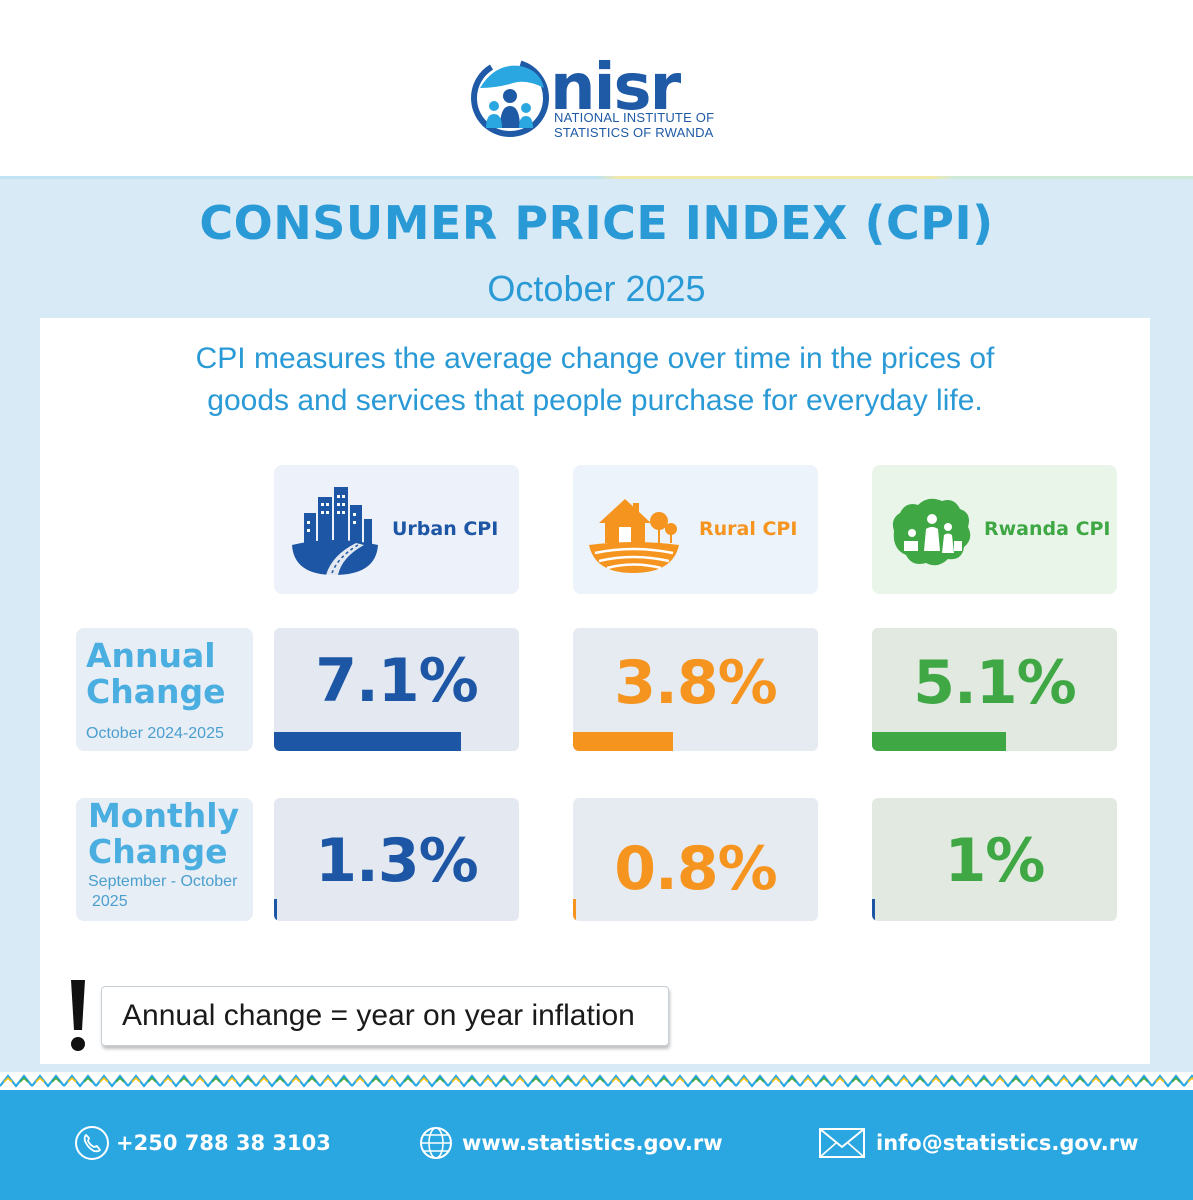 The width and height of the screenshot is (1193, 1200). What do you see at coordinates (92, 1143) in the screenshot?
I see `phone-icon` at bounding box center [92, 1143].